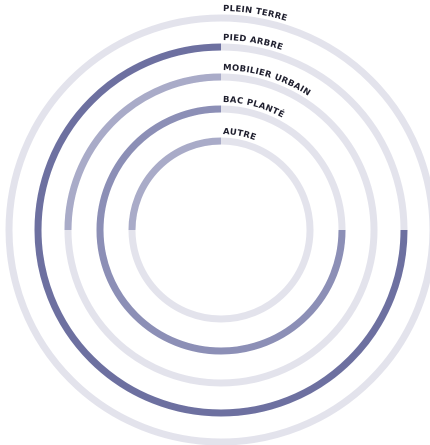 This screenshot has height=445, width=430. Describe the element at coordinates (175, 184) in the screenshot. I see `ring-bar-autre` at that location.